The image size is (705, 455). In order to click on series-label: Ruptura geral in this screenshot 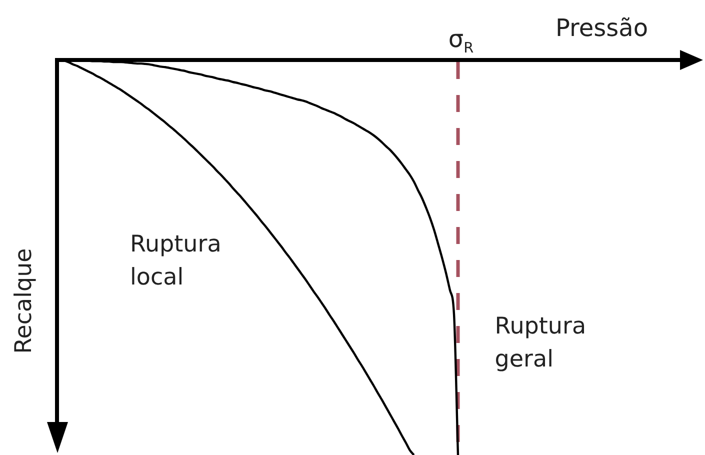, I will do `click(540, 343)`.